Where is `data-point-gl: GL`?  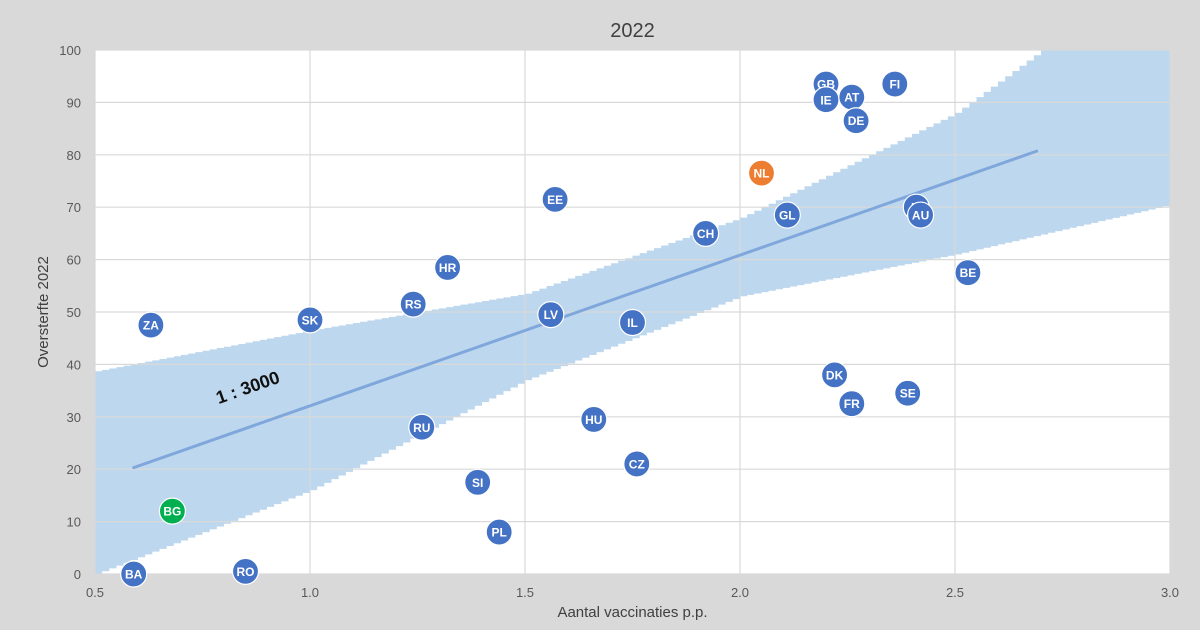
data-point-gl: GL is located at coordinates (787, 215).